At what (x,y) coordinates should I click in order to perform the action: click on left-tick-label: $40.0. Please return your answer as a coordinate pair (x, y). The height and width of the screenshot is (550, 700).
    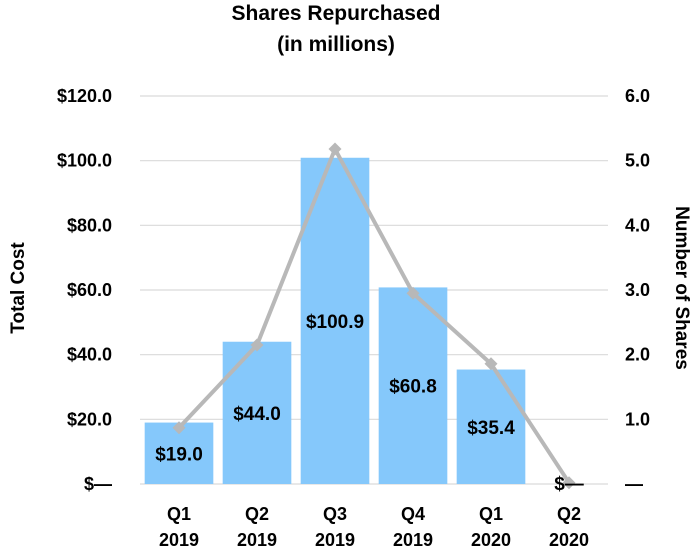
    Looking at the image, I should click on (89, 355).